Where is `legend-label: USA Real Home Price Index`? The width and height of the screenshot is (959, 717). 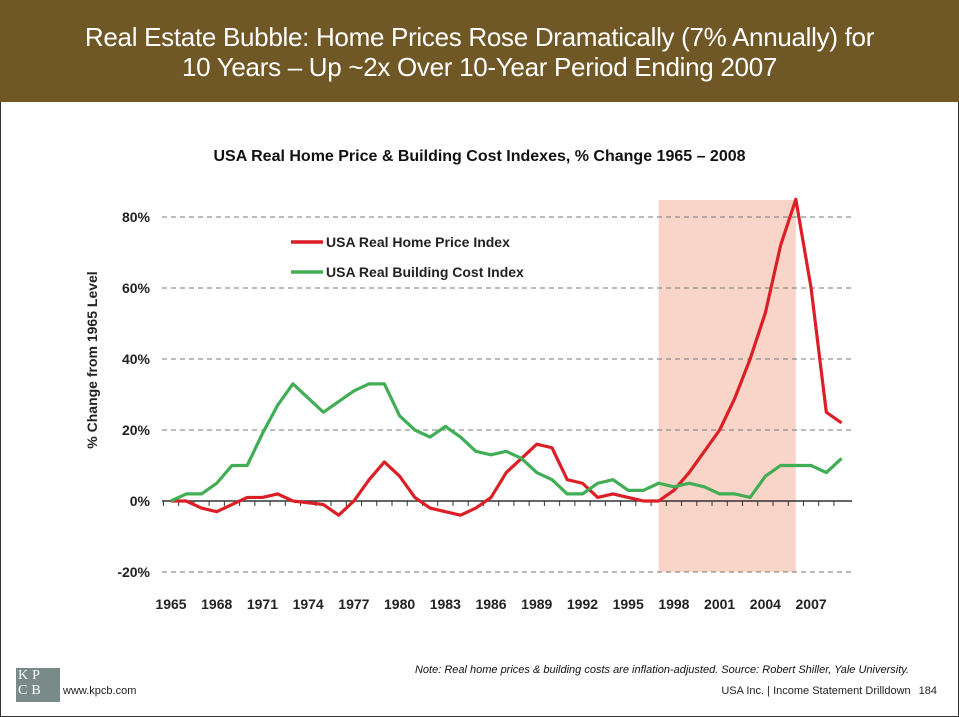
legend-label: USA Real Home Price Index is located at coordinates (418, 242).